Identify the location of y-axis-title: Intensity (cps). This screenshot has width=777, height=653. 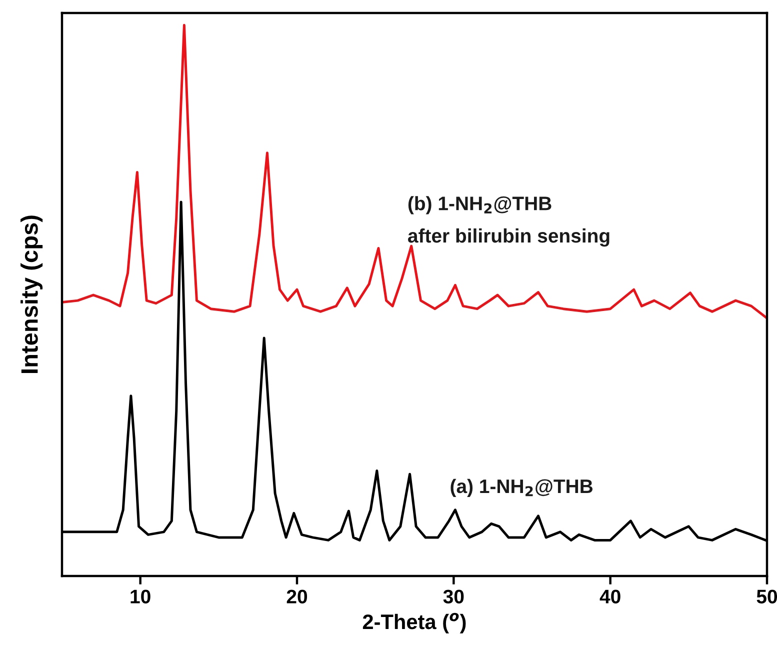
(31, 294).